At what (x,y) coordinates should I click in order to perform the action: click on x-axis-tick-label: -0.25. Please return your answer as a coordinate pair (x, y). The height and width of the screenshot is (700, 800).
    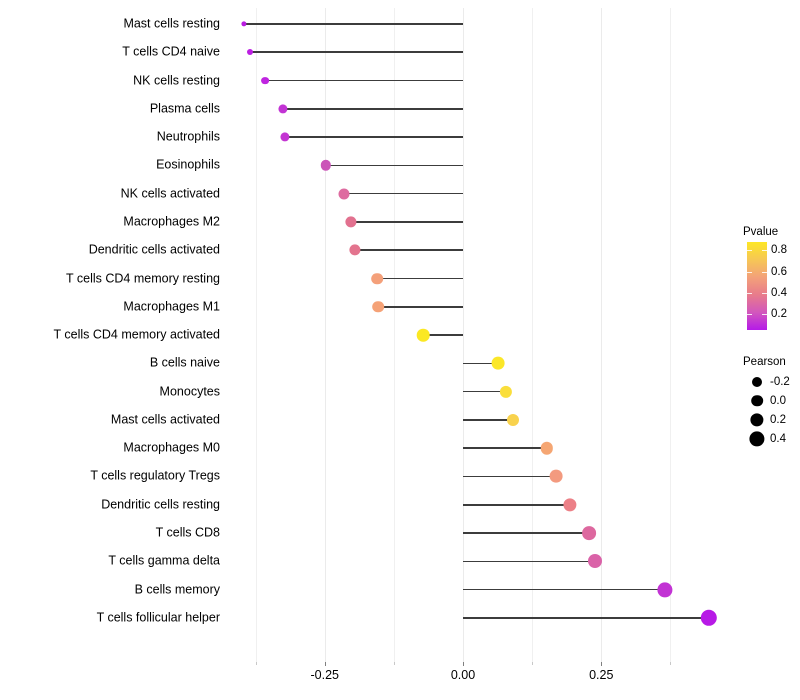
    Looking at the image, I should click on (325, 675).